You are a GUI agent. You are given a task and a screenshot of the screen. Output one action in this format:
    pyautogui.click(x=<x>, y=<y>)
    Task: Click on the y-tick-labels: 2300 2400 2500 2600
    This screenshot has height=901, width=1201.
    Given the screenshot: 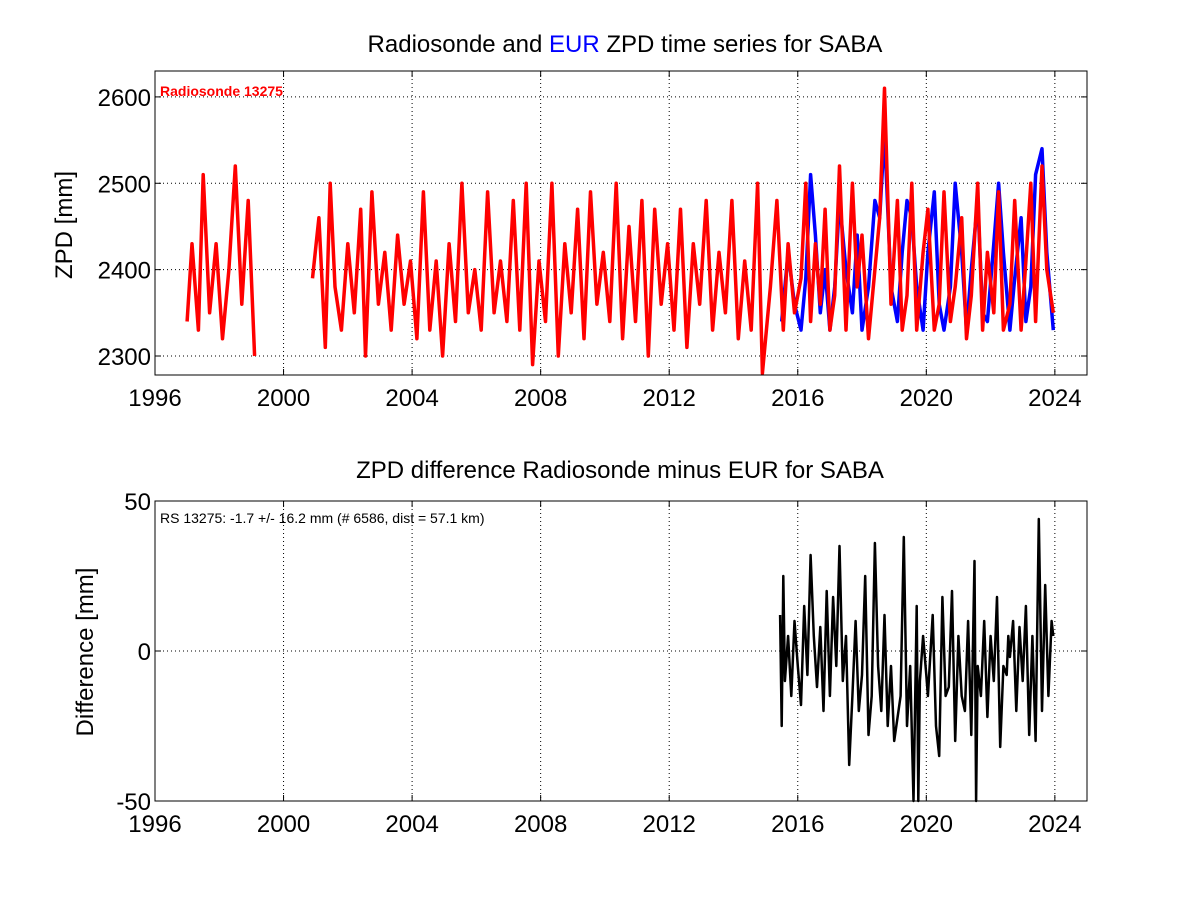 What is the action you would take?
    pyautogui.click(x=124, y=228)
    